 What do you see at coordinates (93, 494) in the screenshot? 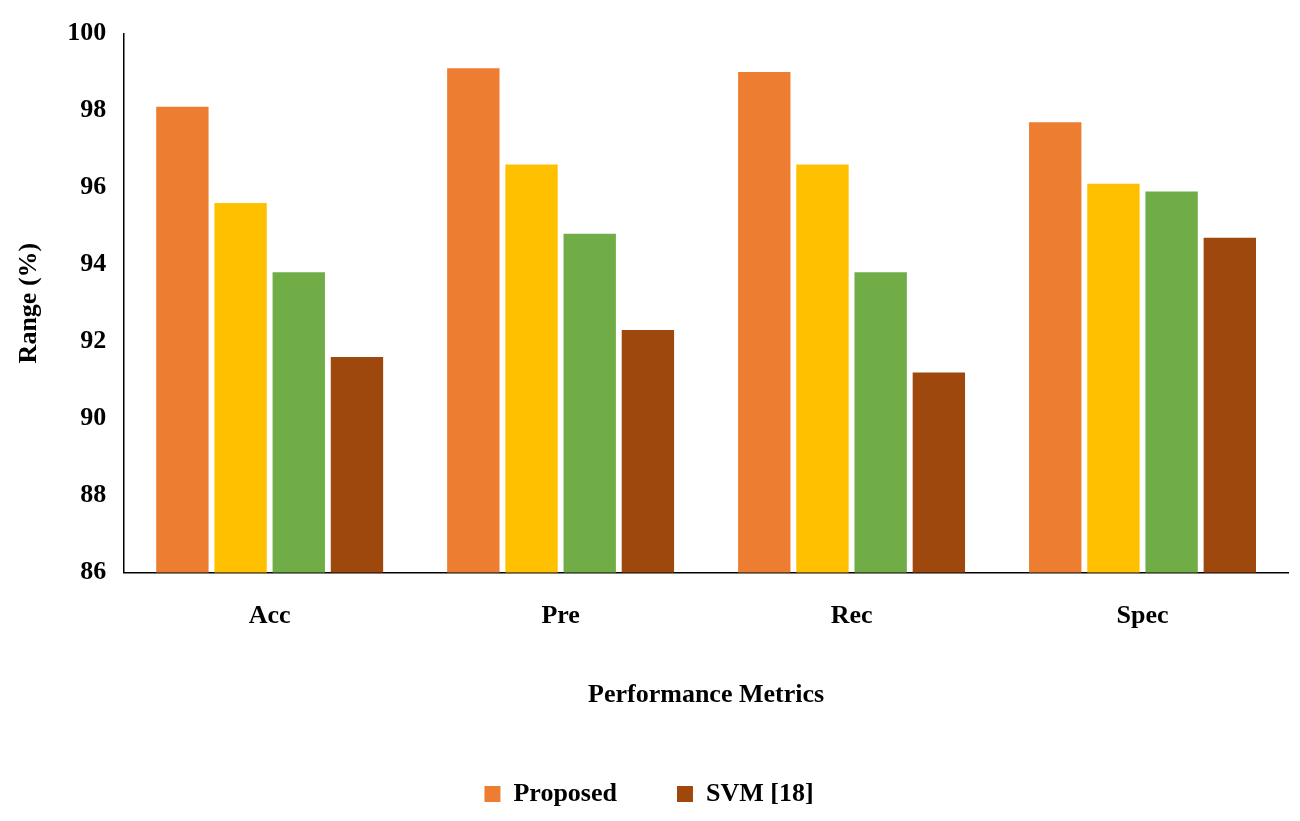
I see `y-tick-label: 88` at bounding box center [93, 494].